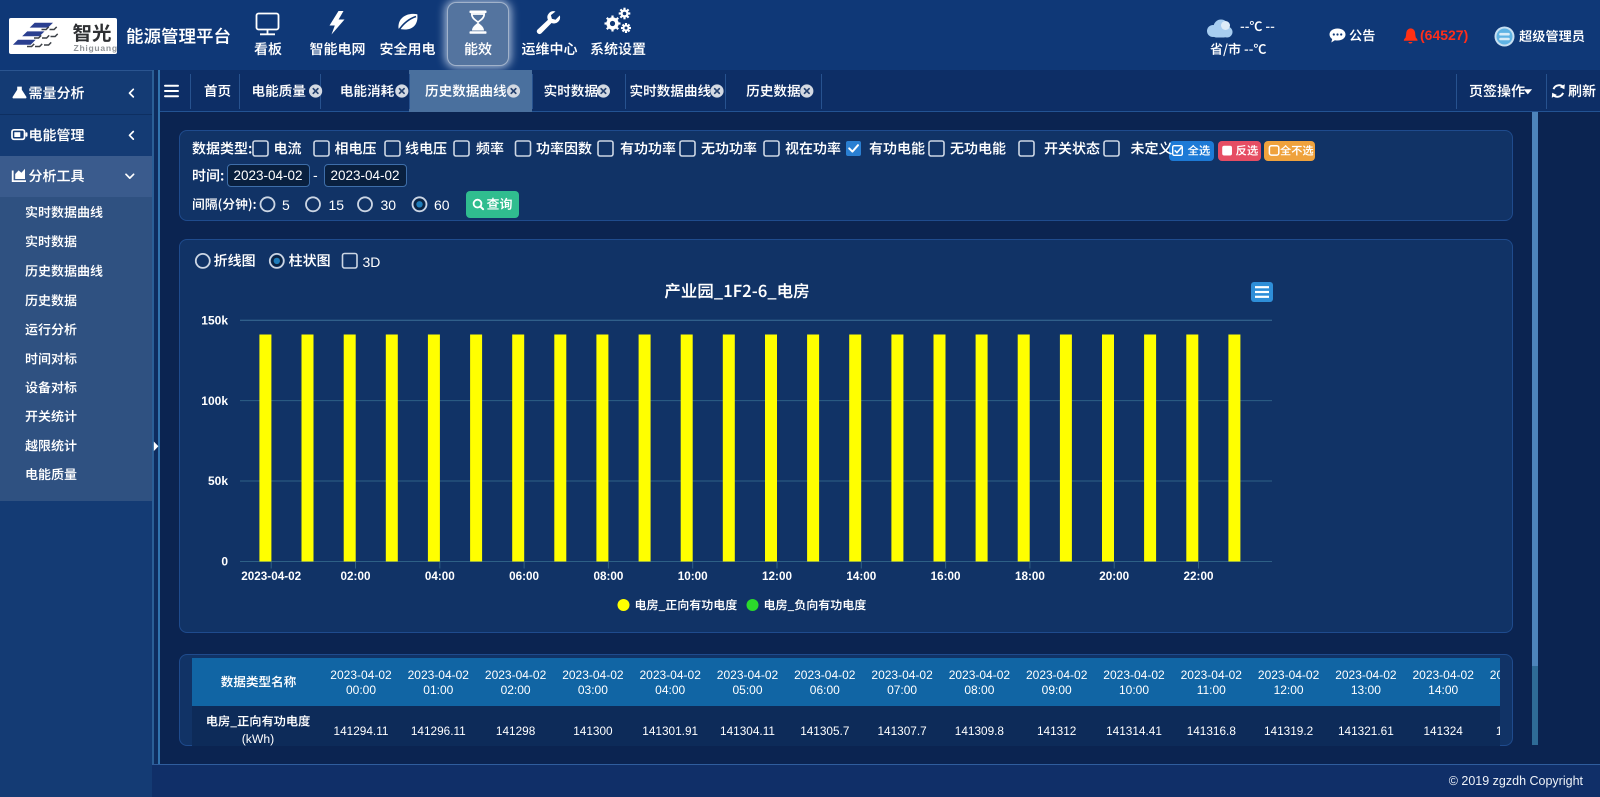 Image resolution: width=1600 pixels, height=797 pixels. What do you see at coordinates (224, 562) in the screenshot?
I see `svg-text: 0` at bounding box center [224, 562].